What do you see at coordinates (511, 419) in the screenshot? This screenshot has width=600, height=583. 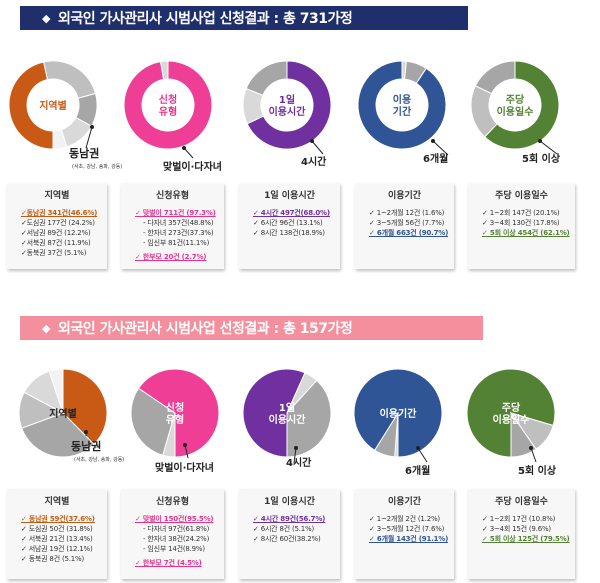 I see `section2-chart-5-center-label: 이용일수` at bounding box center [511, 419].